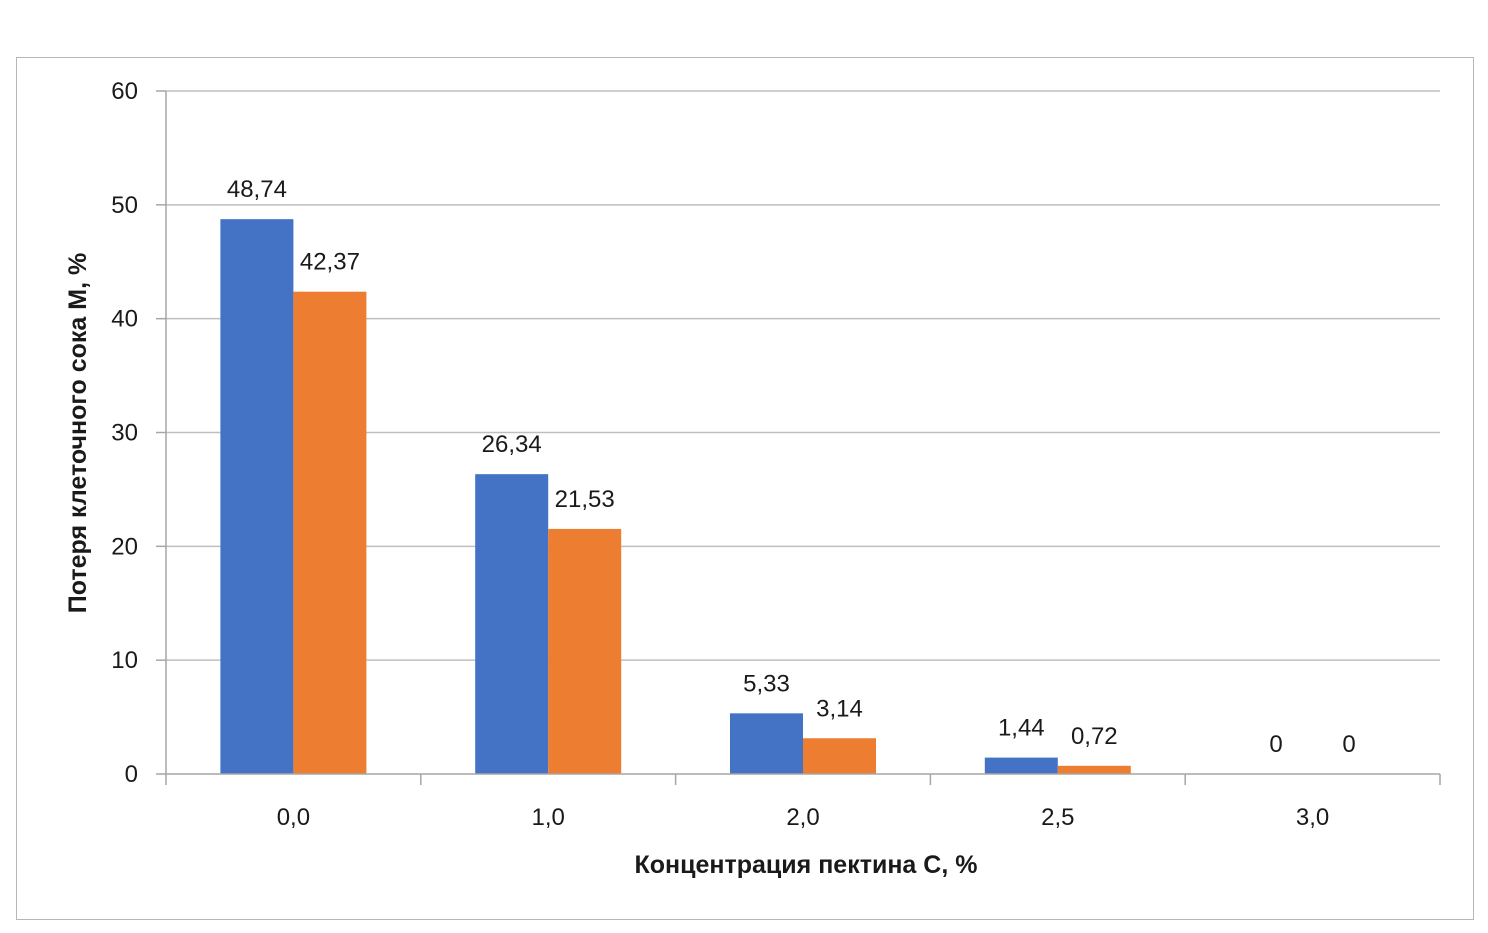 The height and width of the screenshot is (933, 1488). I want to click on y-tick-label: 50, so click(124, 205).